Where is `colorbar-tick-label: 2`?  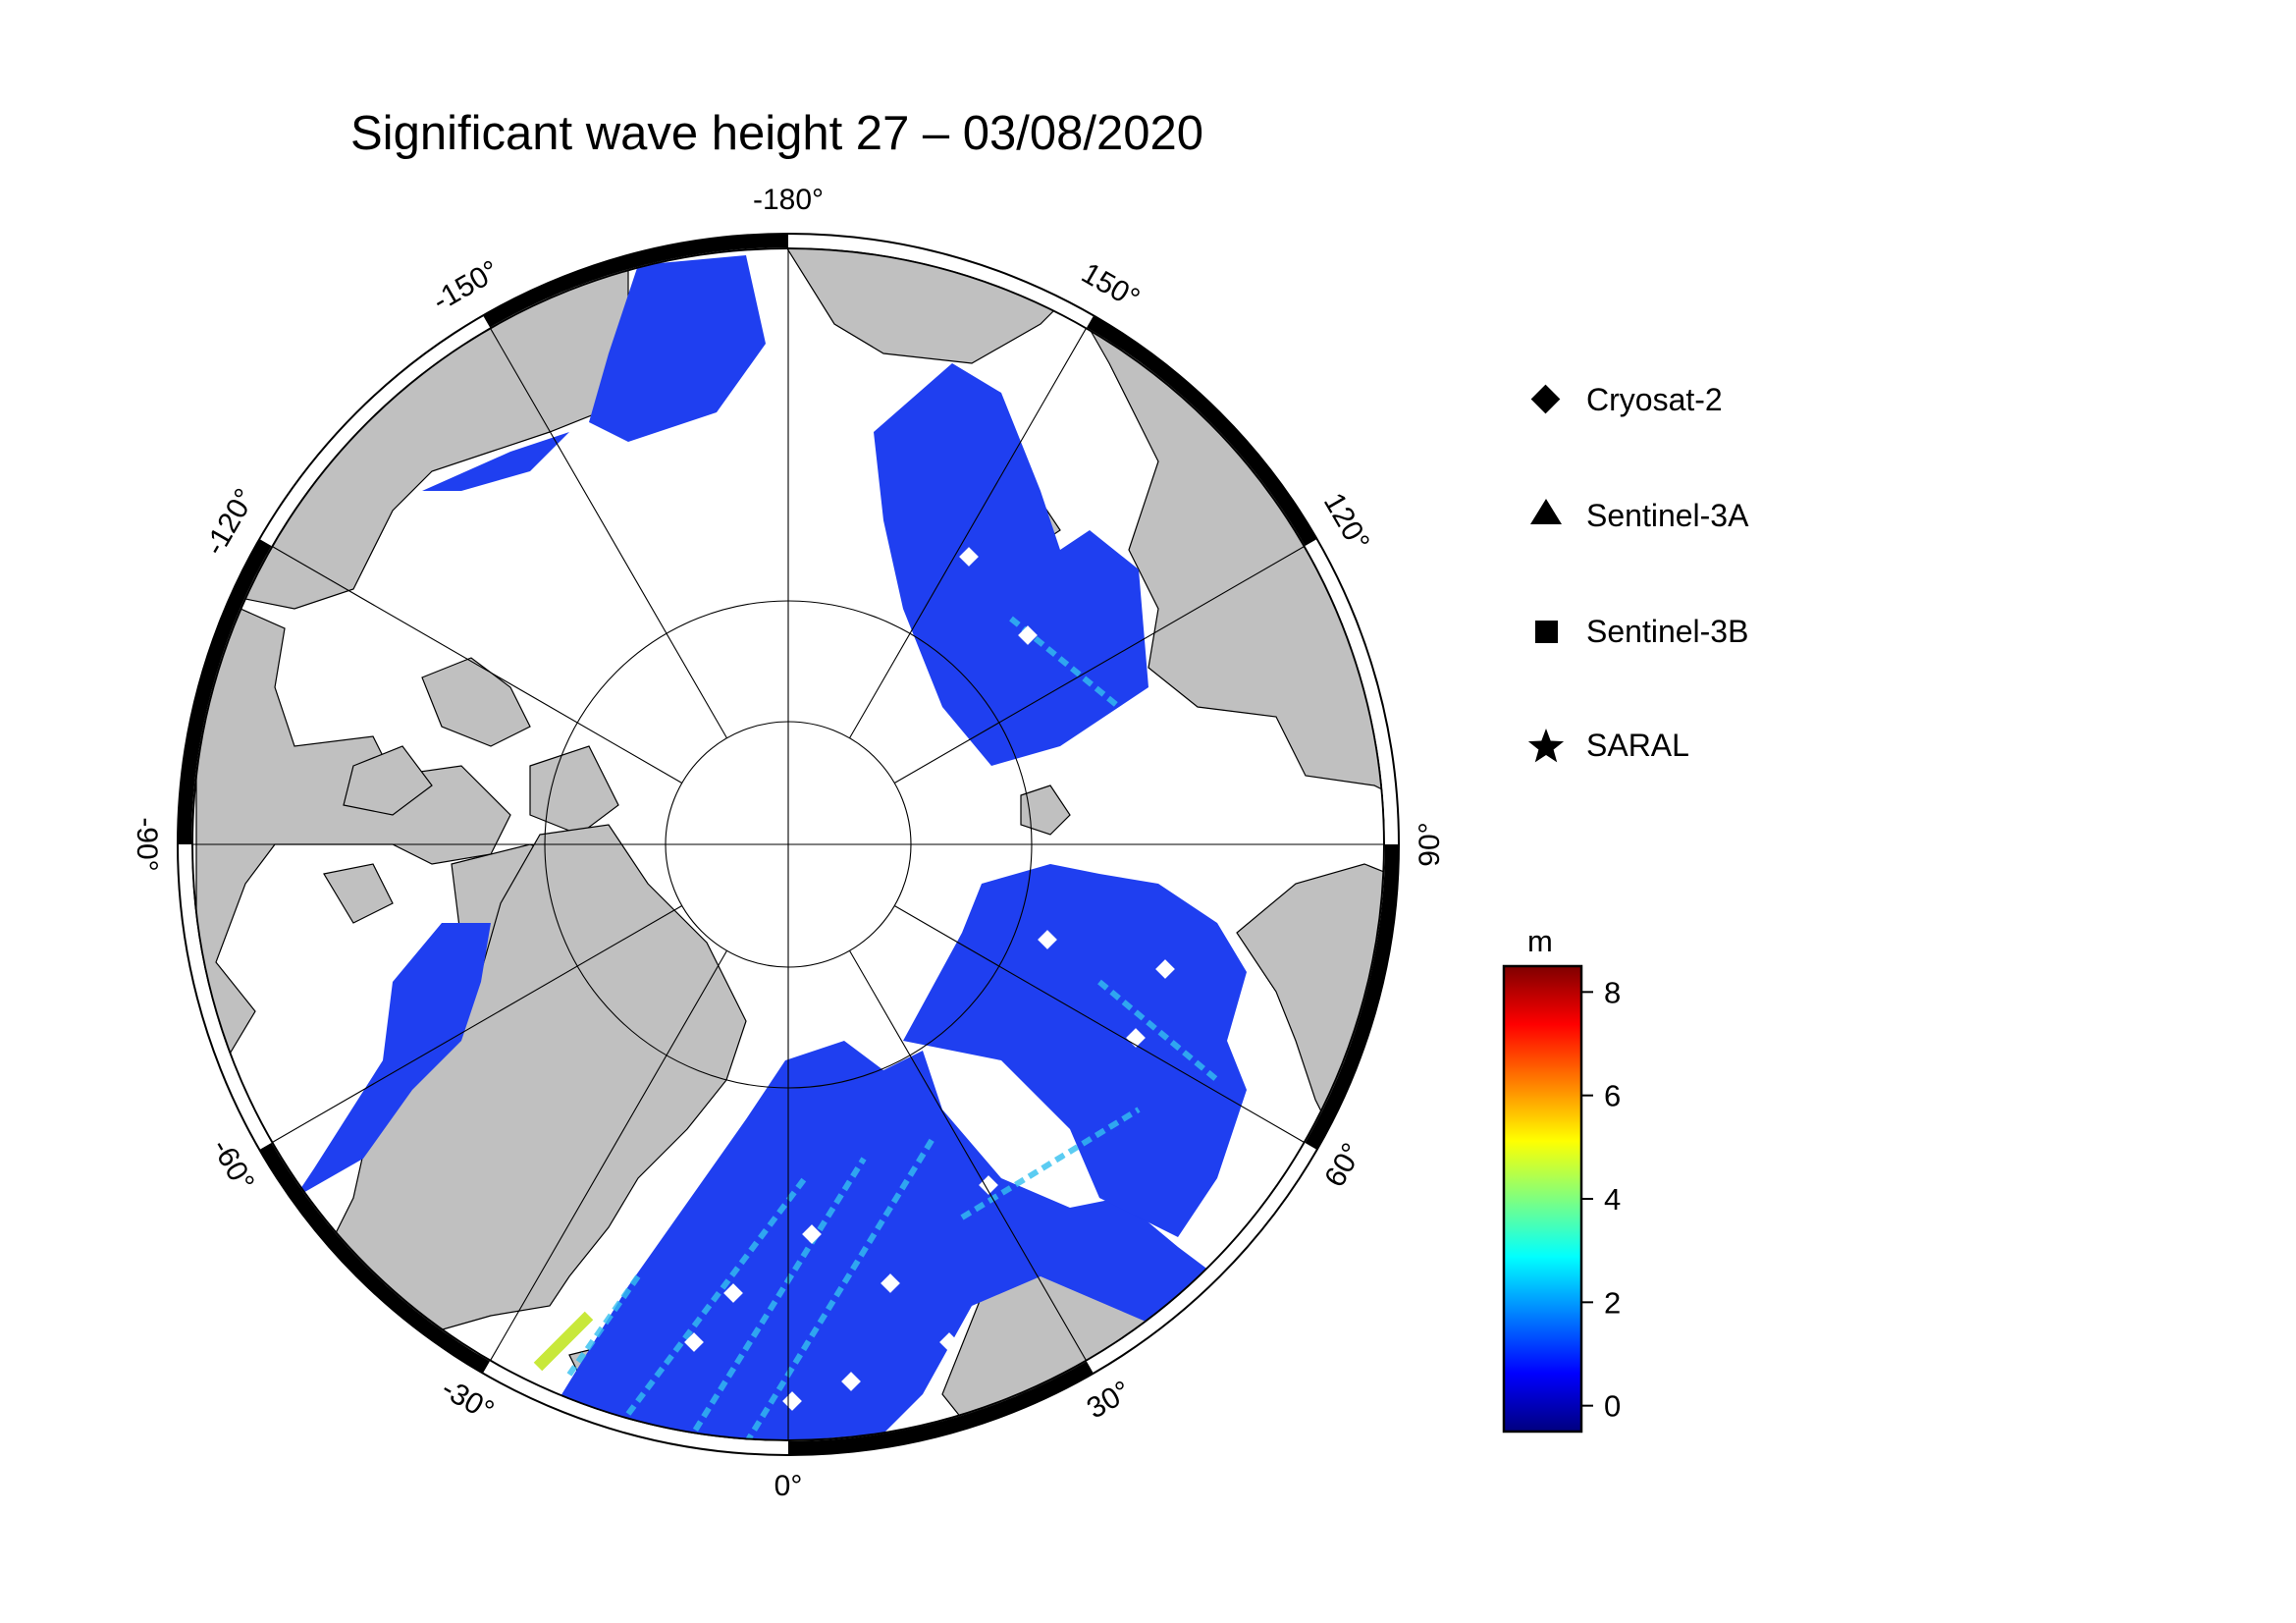
colorbar-tick-label: 2 is located at coordinates (1612, 1302).